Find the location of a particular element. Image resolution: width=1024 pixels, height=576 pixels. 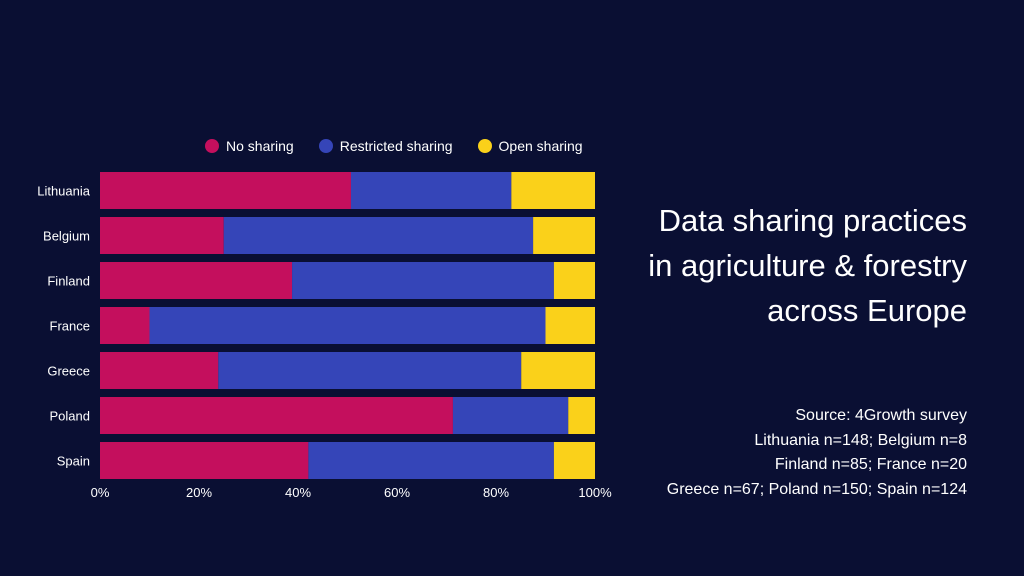

bar-greece-open-sharing is located at coordinates (558, 370).